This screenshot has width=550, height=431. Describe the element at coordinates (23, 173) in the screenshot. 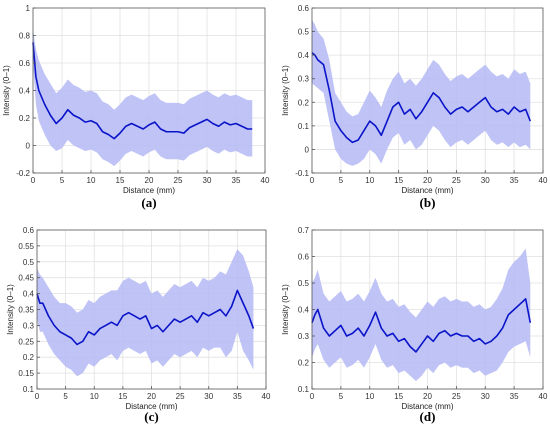

I see `y-tick-label: -0.2` at that location.